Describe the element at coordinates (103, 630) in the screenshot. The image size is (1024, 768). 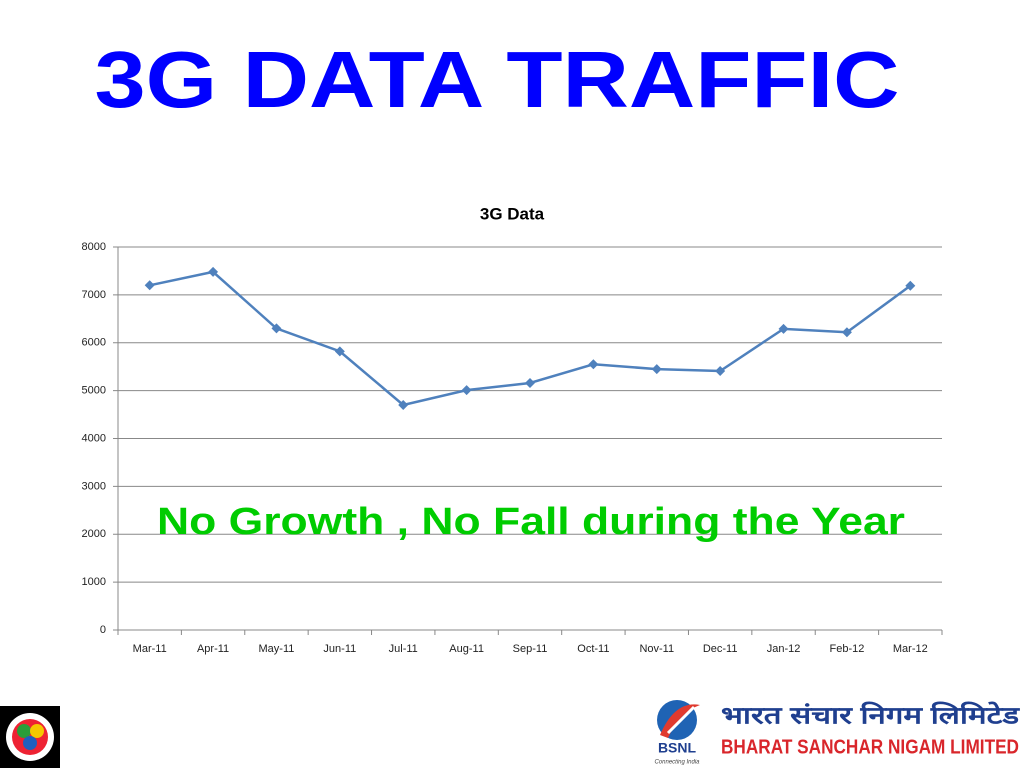
I see `y-tick-label: 0` at that location.